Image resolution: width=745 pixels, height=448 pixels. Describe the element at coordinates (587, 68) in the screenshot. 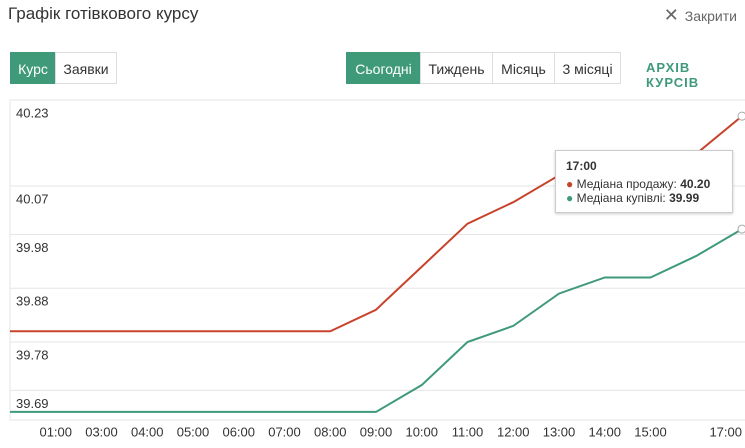

I see `period-tab: 3 місяці` at that location.